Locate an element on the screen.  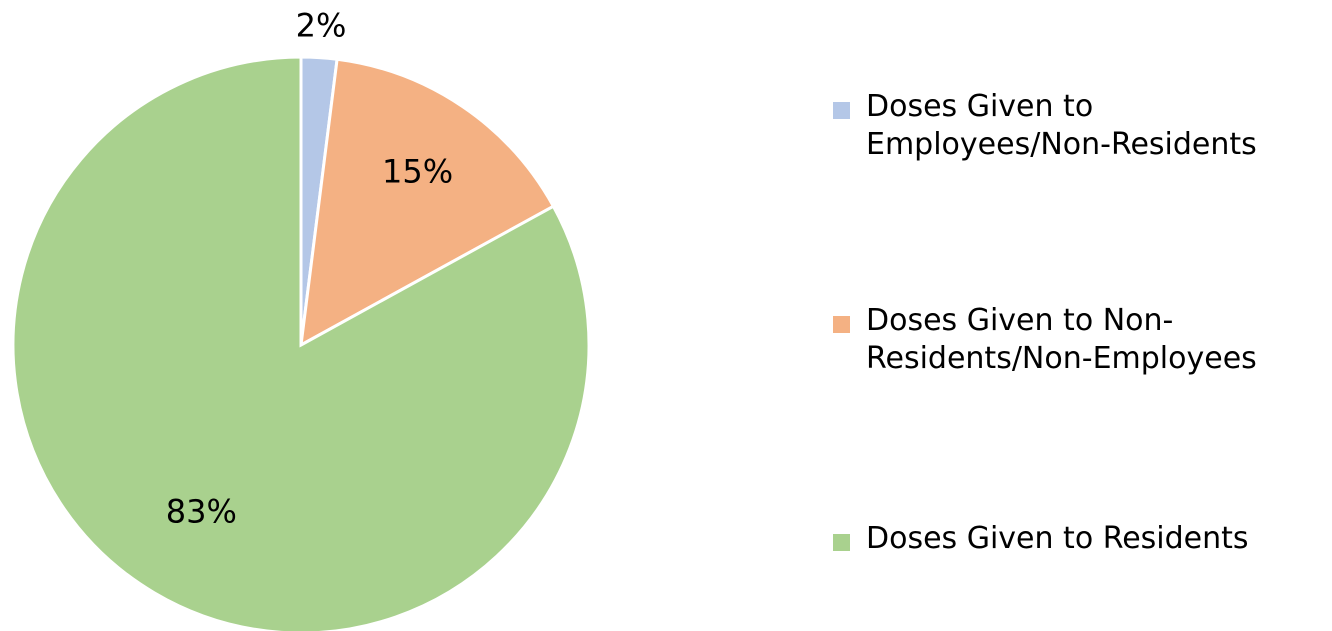
legend-item: Doses Given to Employees/Non-Residents is located at coordinates (1080, 126).